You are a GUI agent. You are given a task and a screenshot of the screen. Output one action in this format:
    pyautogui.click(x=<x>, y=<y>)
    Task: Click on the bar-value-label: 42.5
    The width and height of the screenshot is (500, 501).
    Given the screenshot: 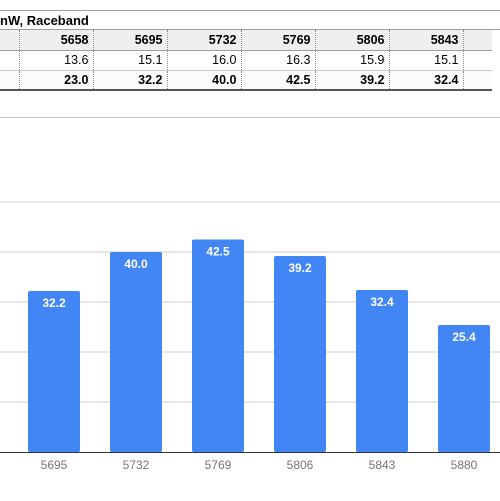 What is the action you would take?
    pyautogui.click(x=218, y=252)
    